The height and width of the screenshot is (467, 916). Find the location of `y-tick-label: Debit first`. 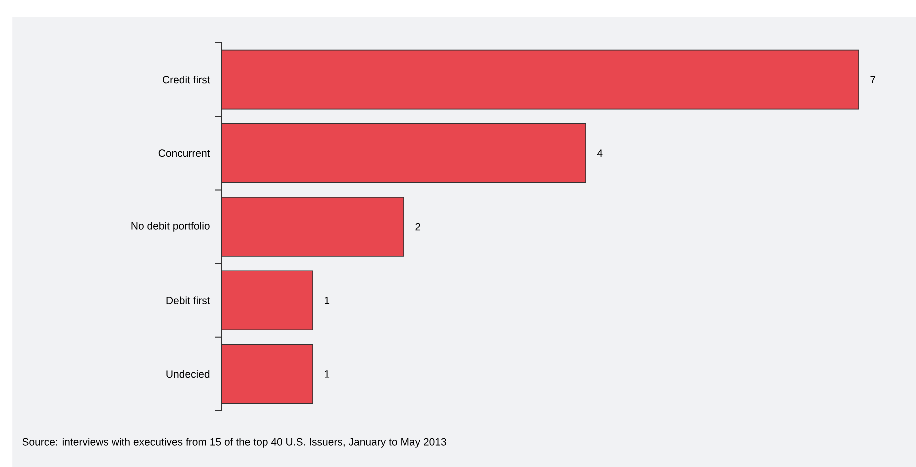

y-tick-label: Debit first is located at coordinates (188, 300).